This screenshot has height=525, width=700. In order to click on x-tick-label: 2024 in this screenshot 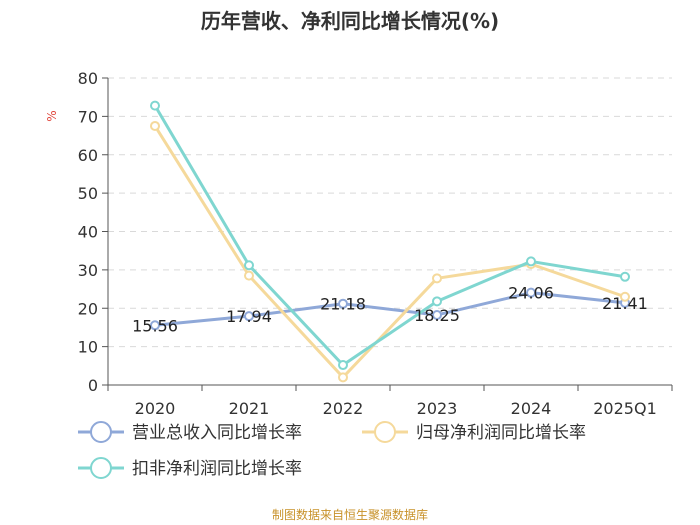, I will do `click(531, 408)`.